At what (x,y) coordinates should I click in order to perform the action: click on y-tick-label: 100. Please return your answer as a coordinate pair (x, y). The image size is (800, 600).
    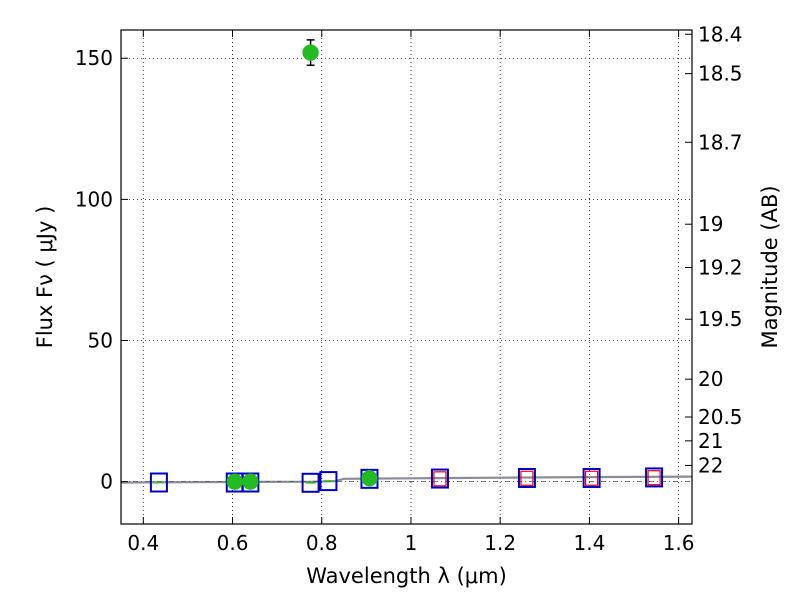
    Looking at the image, I should click on (94, 199).